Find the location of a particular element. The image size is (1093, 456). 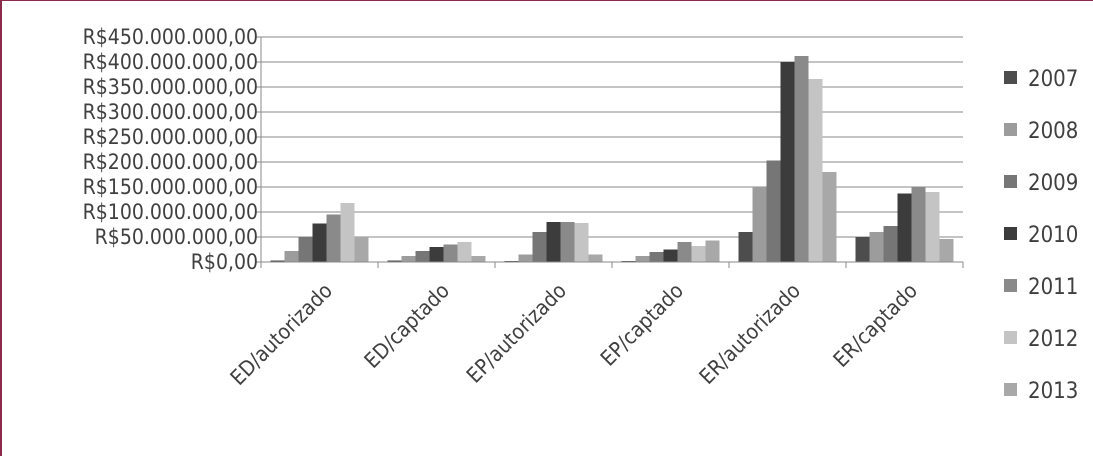

y-tick-label: R$400.000.000,00 is located at coordinates (170, 62).